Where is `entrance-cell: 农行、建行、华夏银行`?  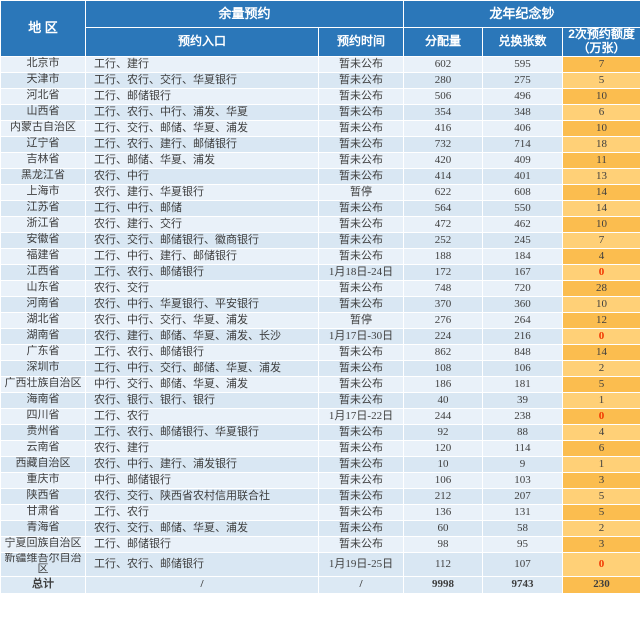 entrance-cell: 农行、建行、华夏银行 is located at coordinates (202, 192).